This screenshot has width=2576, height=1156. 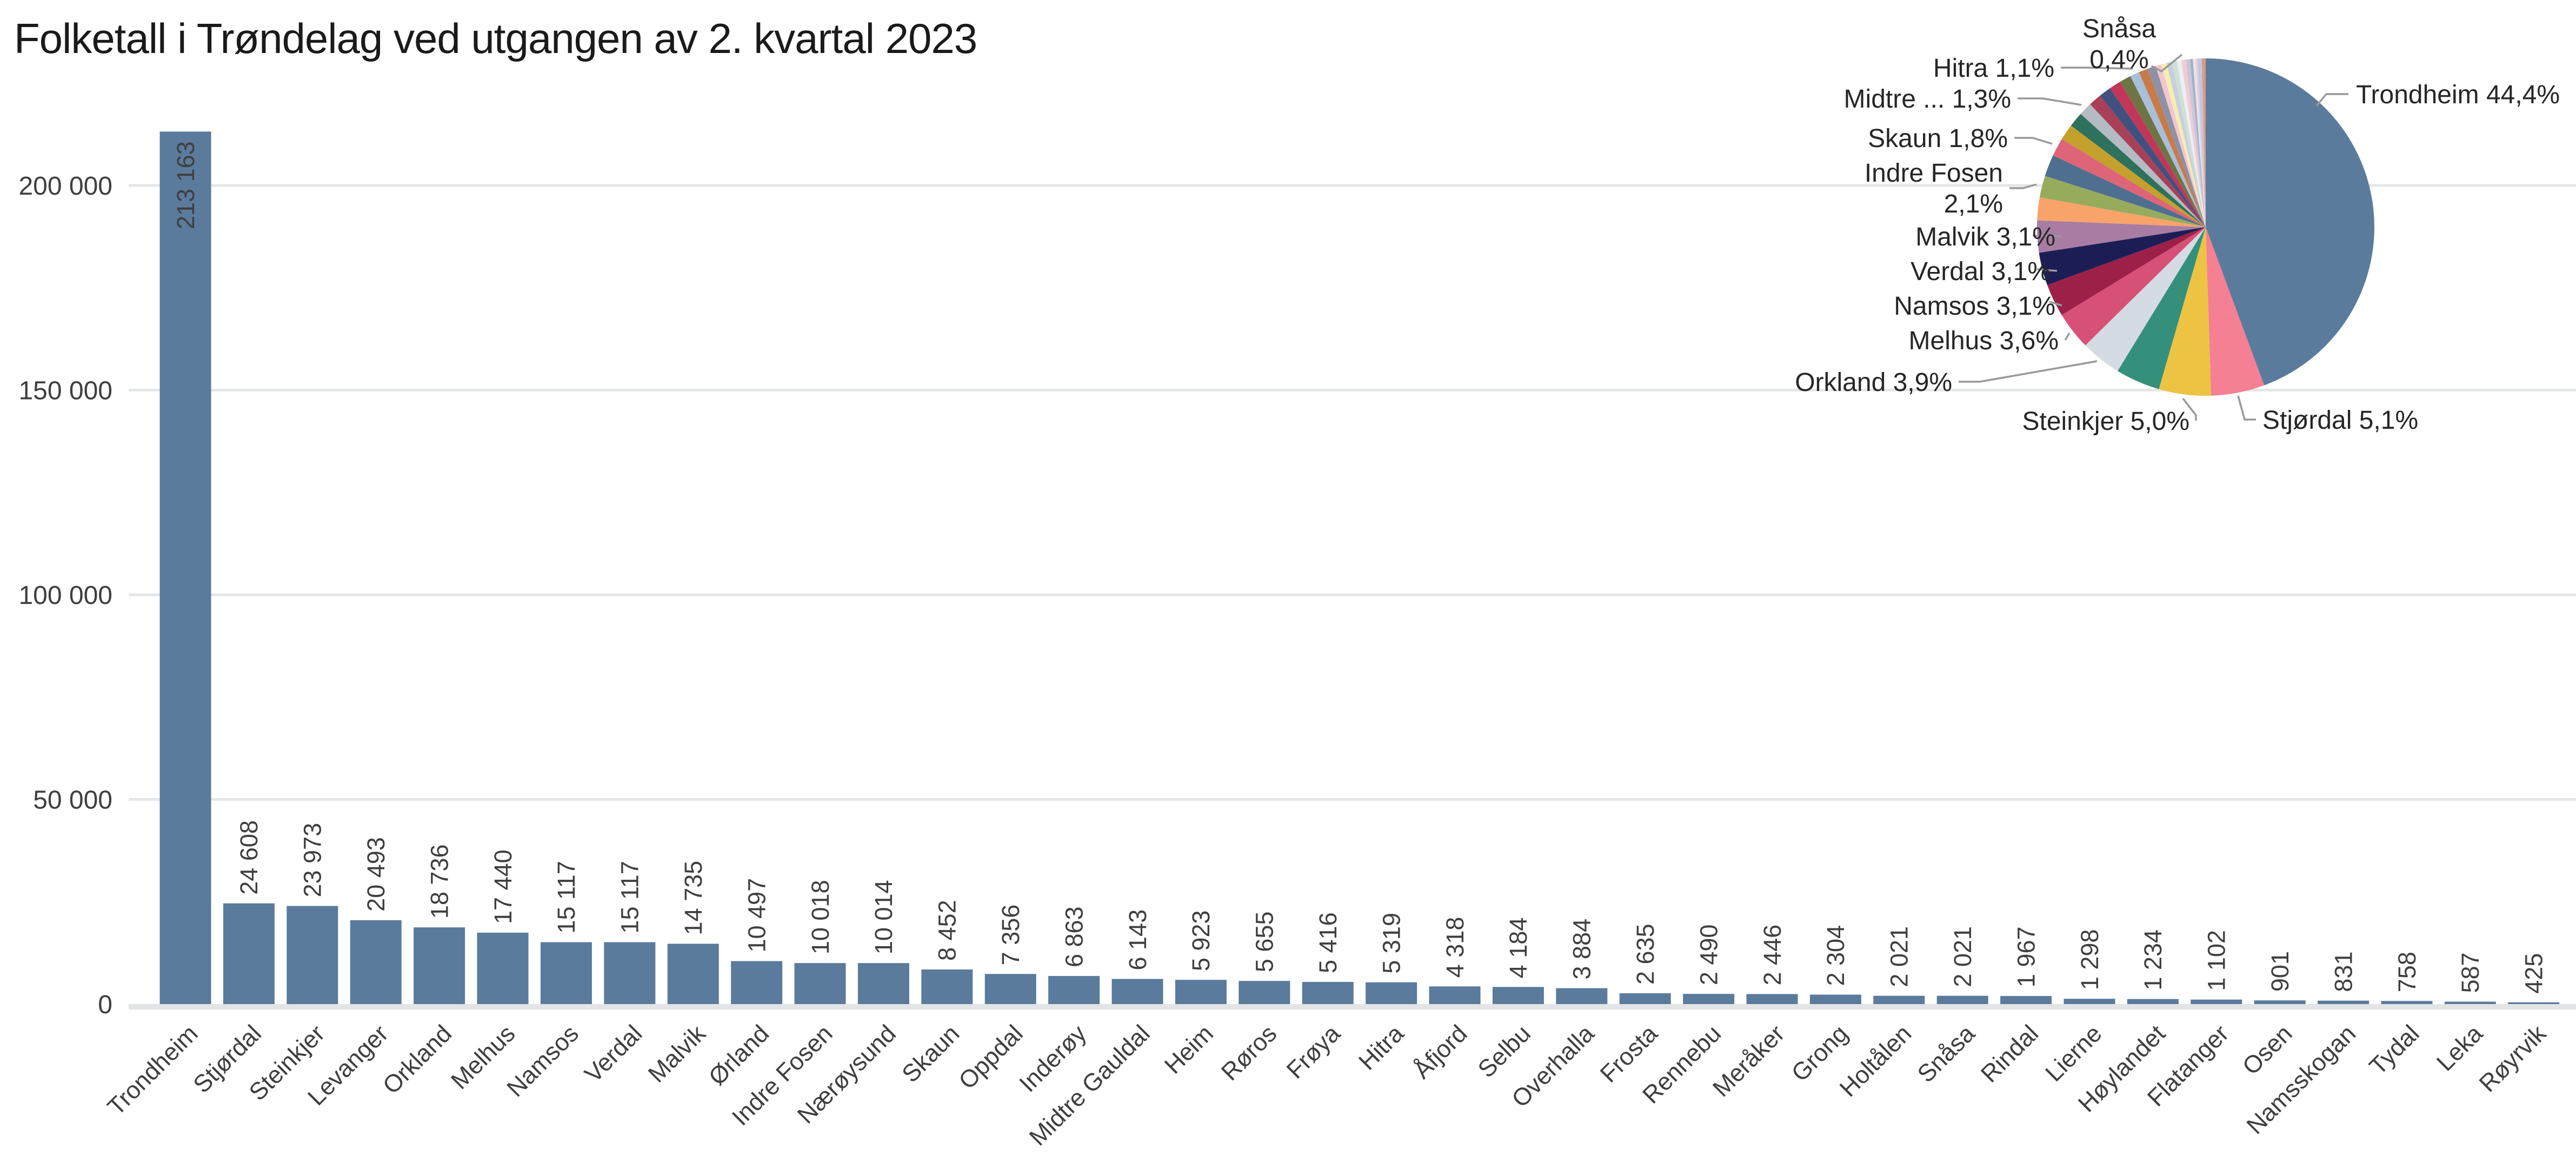 What do you see at coordinates (820, 917) in the screenshot?
I see `bar-value-label: 10 018` at bounding box center [820, 917].